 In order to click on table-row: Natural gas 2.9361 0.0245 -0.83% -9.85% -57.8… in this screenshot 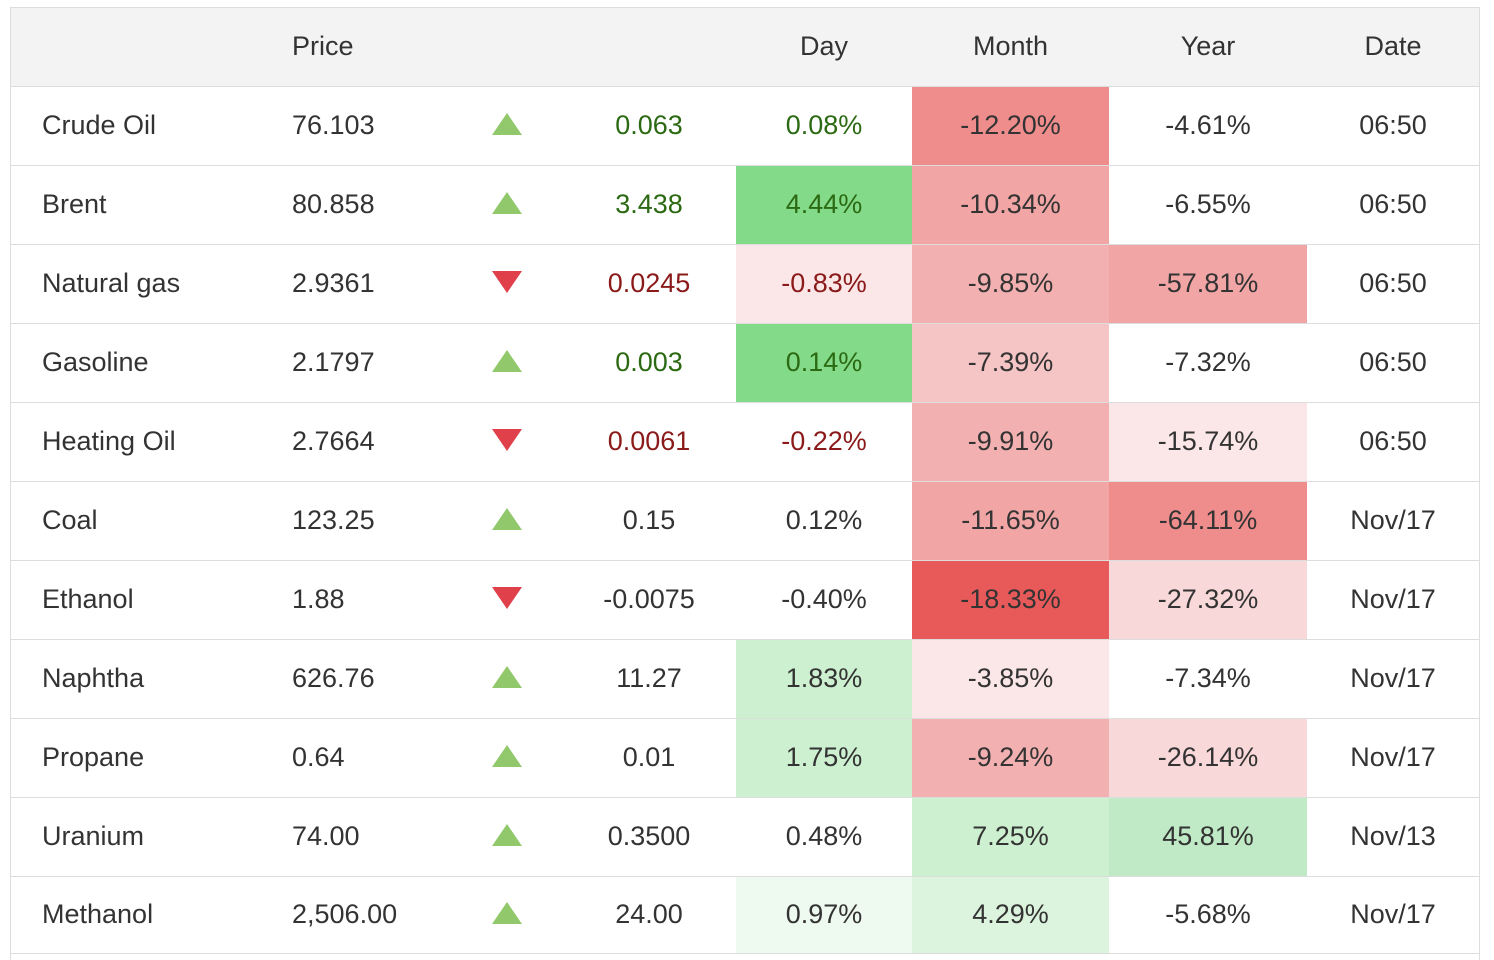, I will do `click(745, 284)`.